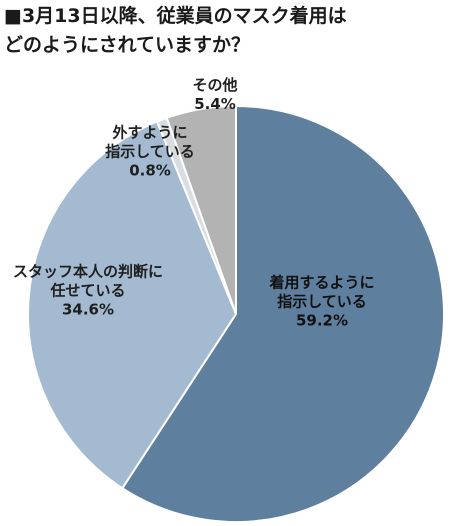 Image resolution: width=457 pixels, height=526 pixels. I want to click on slice-category-label: 任せている, so click(87, 291).